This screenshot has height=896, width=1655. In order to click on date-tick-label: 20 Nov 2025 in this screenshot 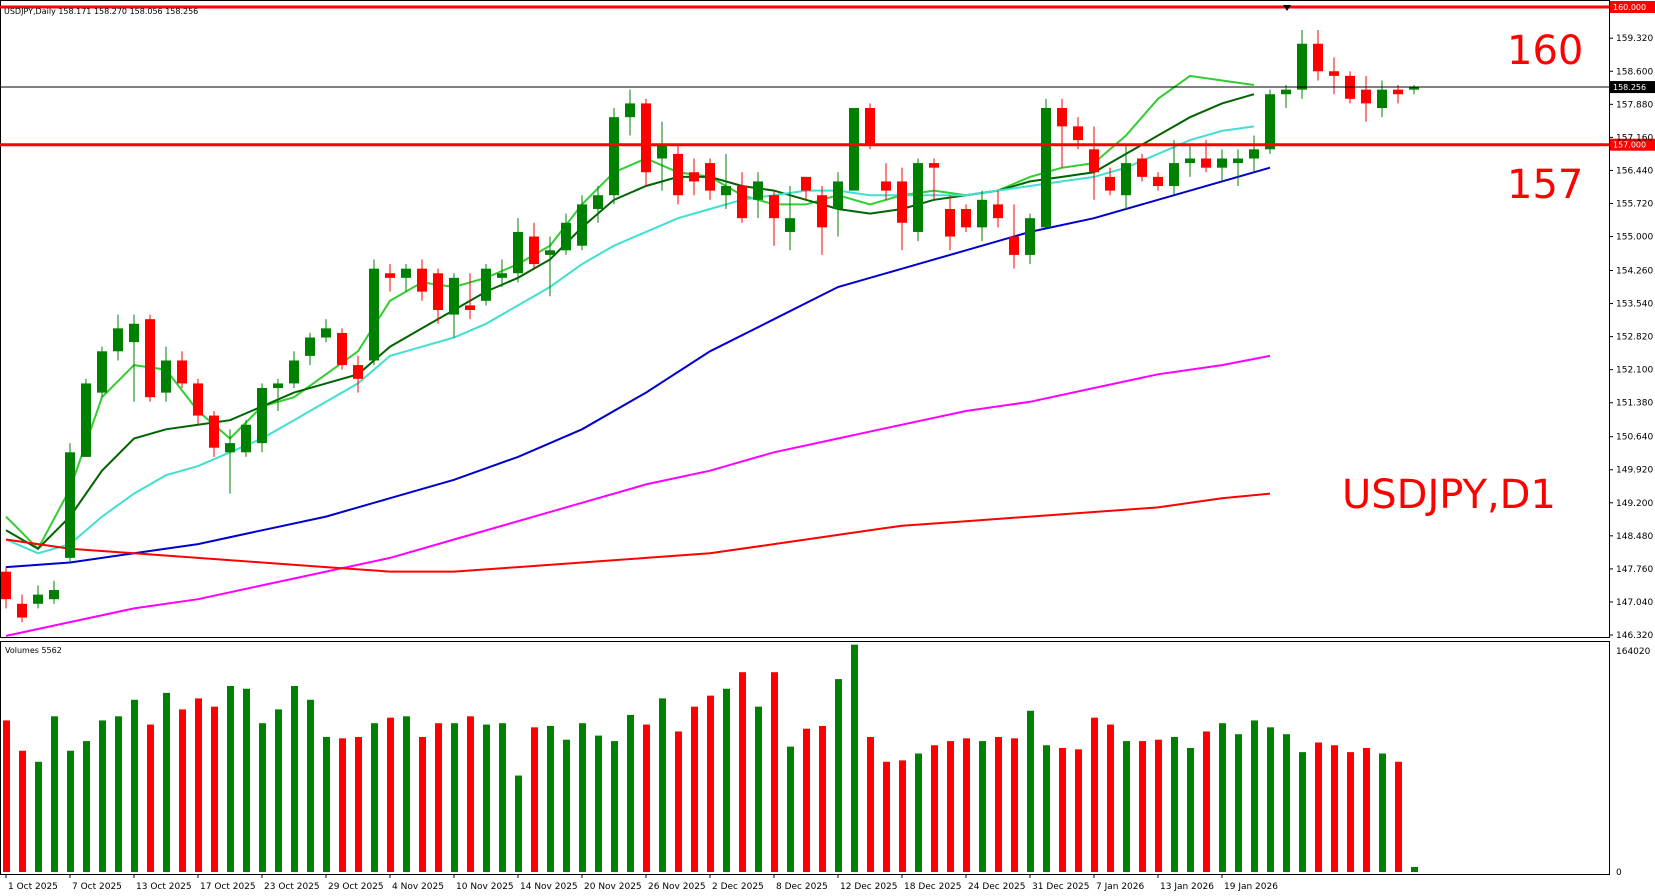, I will do `click(613, 887)`.